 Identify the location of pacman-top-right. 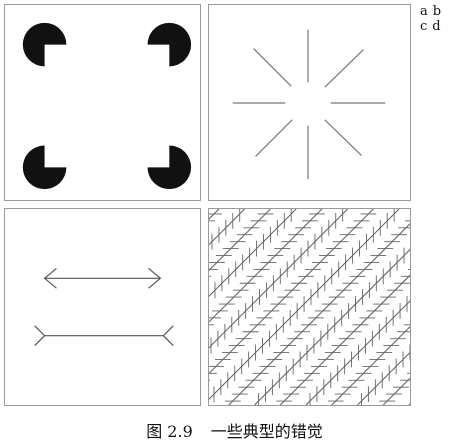
(169, 44).